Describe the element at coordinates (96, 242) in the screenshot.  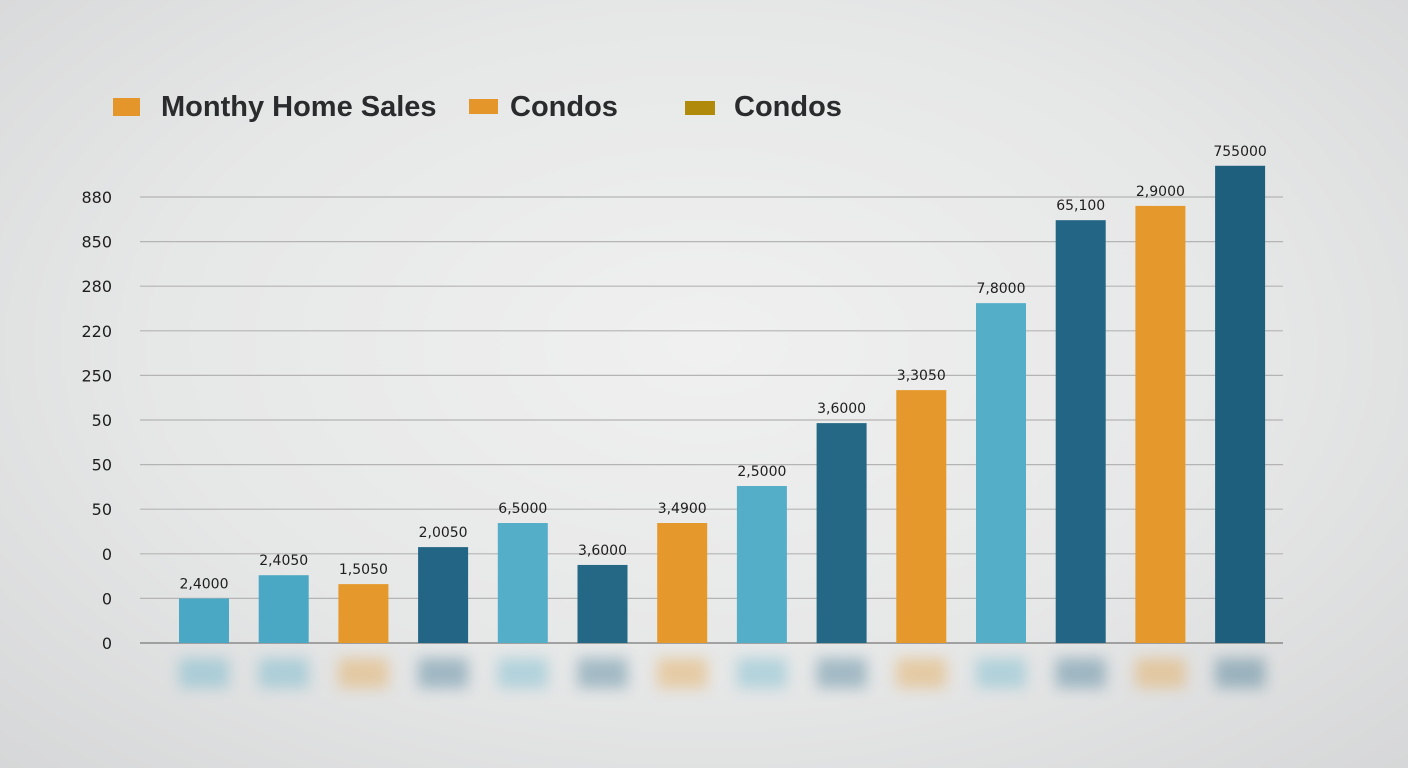
I see `y-tick-label: 850` at that location.